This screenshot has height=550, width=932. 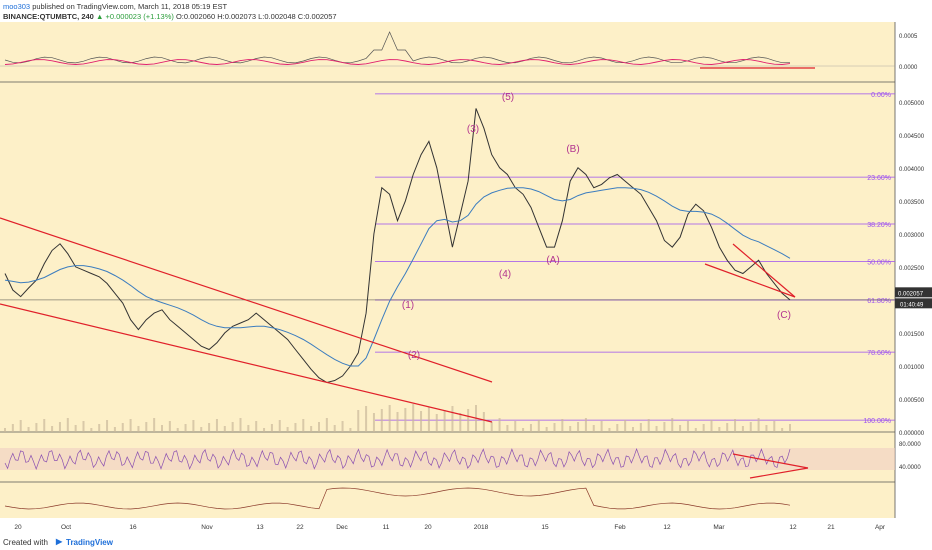 What do you see at coordinates (913, 303) in the screenshot?
I see `countdown-tag` at bounding box center [913, 303].